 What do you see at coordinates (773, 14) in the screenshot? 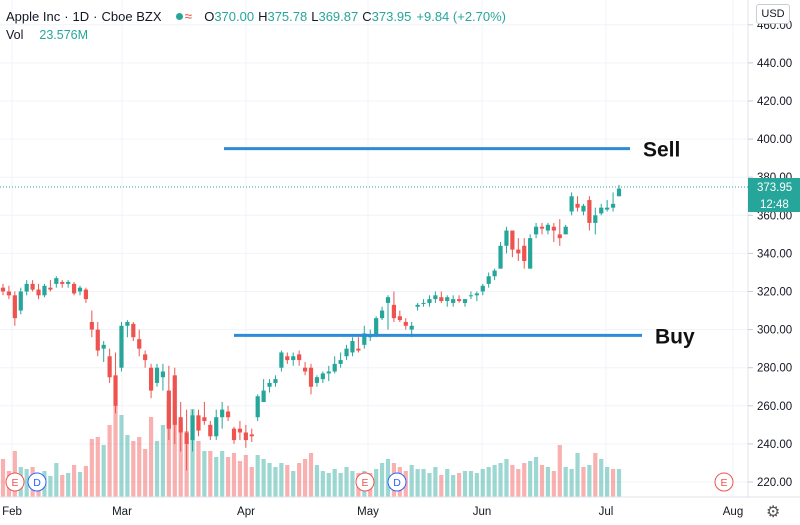
I see `currency-button: USD` at bounding box center [773, 14].